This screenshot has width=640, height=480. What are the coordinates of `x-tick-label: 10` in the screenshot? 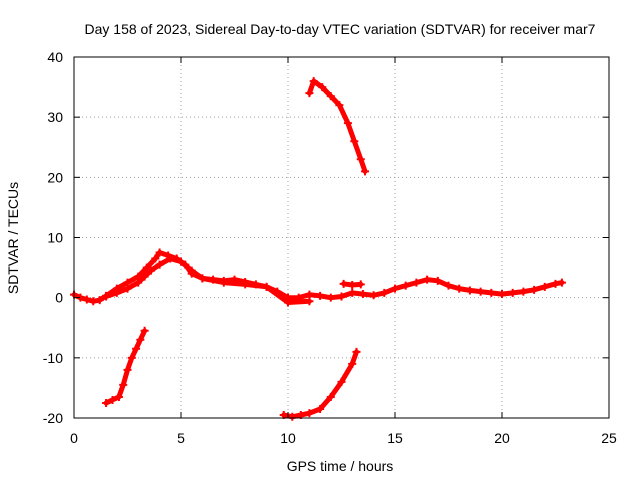 It's located at (288, 438).